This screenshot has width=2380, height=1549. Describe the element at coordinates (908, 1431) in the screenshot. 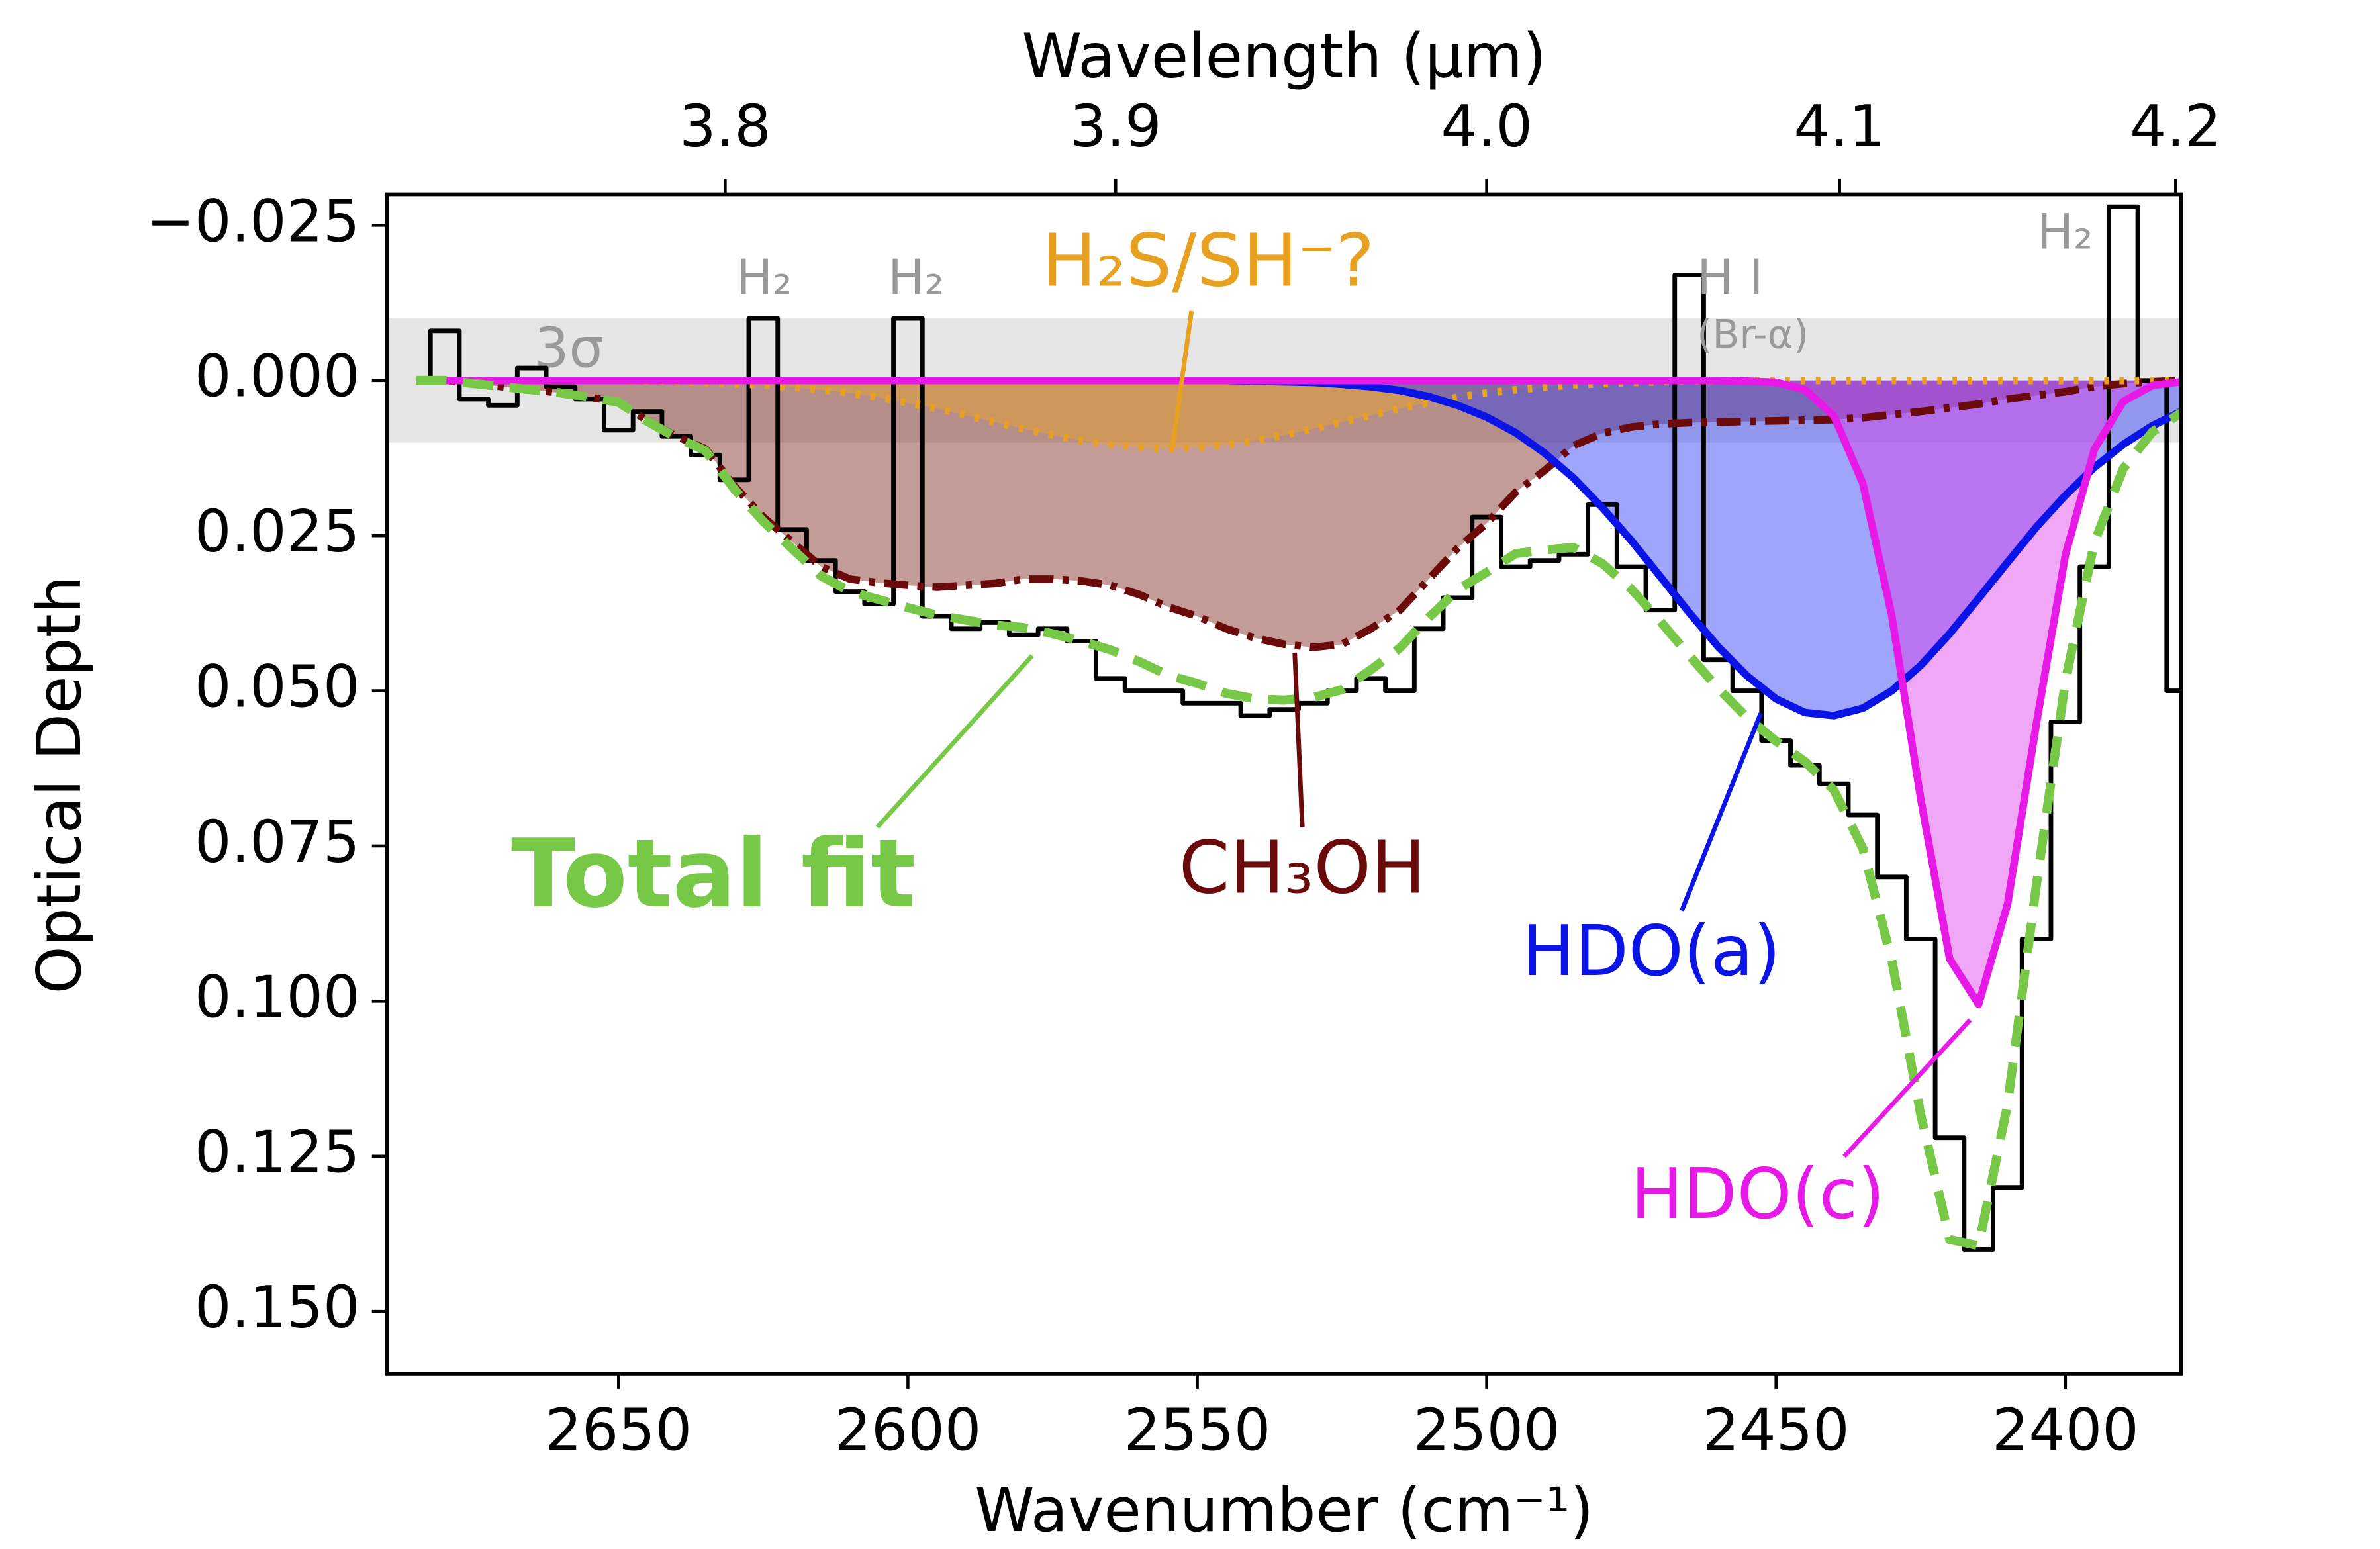

I see `x-tick-label: 2600` at that location.